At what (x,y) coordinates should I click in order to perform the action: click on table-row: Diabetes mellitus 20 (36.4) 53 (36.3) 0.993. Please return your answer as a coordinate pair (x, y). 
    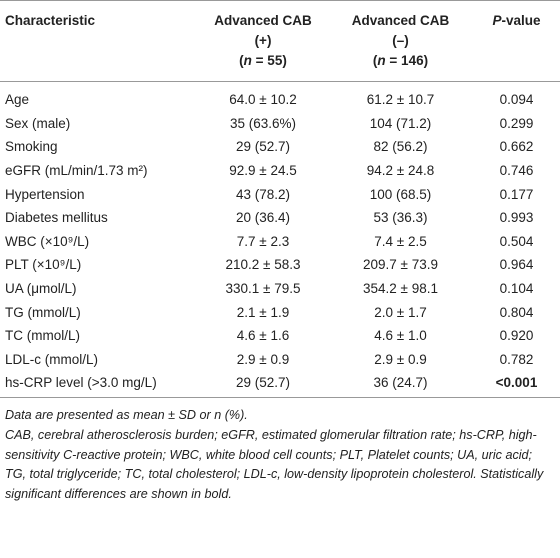
    Looking at the image, I should click on (280, 218).